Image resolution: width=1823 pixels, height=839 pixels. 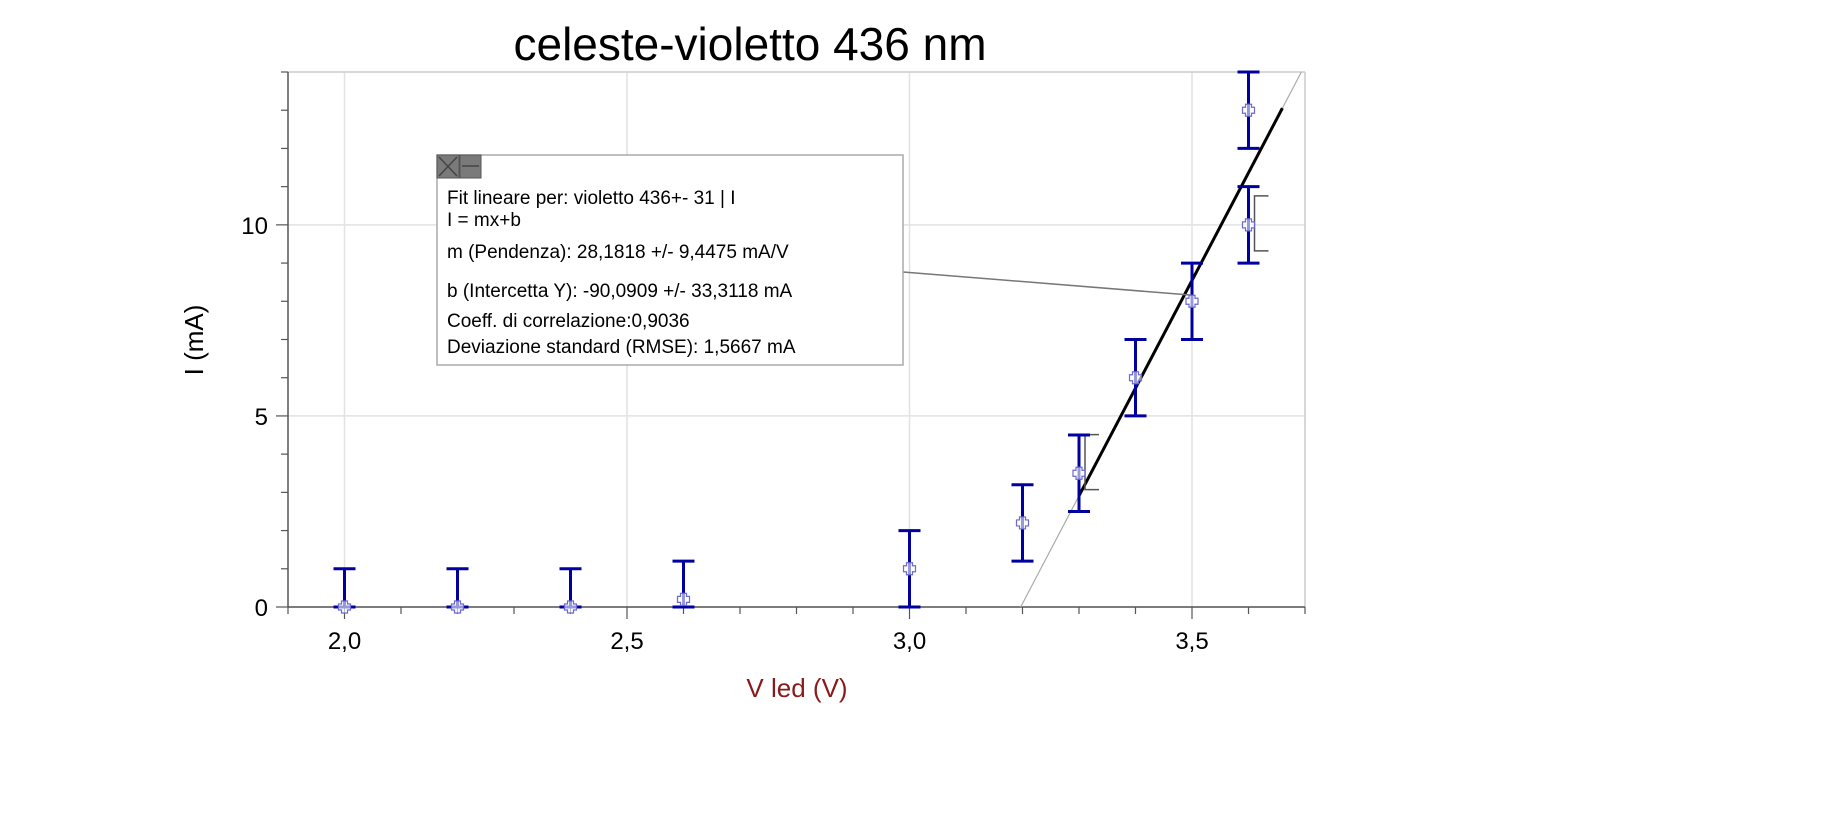 I want to click on annotation-line: Deviazione standard (RMSE): 1,5667 mA, so click(x=621, y=347).